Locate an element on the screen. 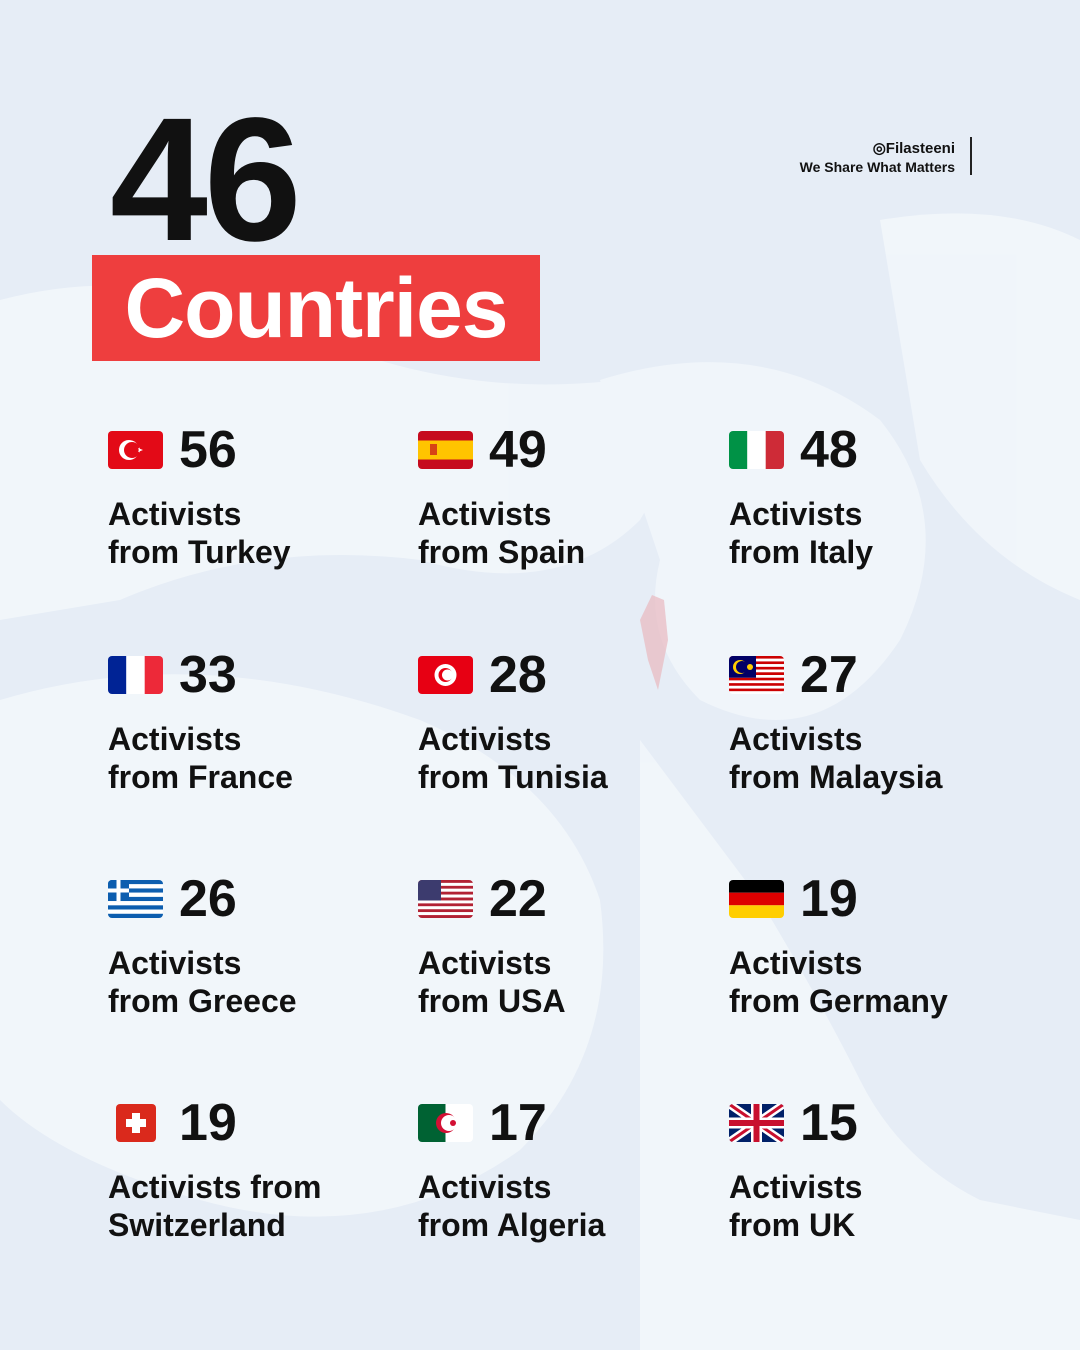 The image size is (1080, 1350). brand-handle: Filasteeni is located at coordinates (920, 148).